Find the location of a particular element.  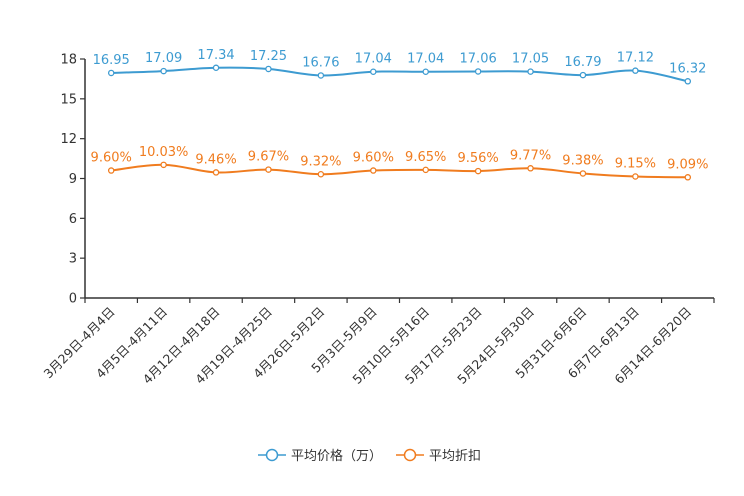

discount-data-label: 9.77% is located at coordinates (530, 155).